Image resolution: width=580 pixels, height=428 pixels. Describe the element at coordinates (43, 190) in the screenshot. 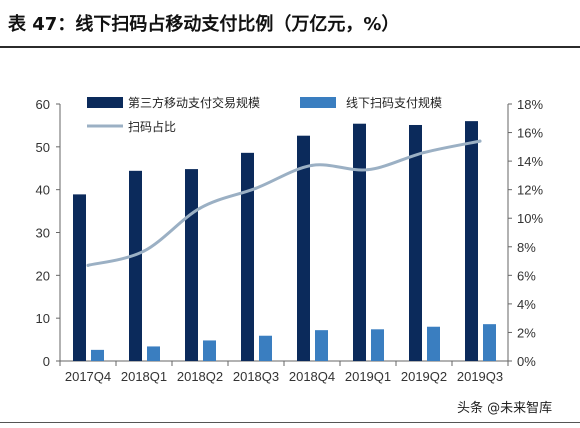

I see `y-left-tick-label: 40` at that location.